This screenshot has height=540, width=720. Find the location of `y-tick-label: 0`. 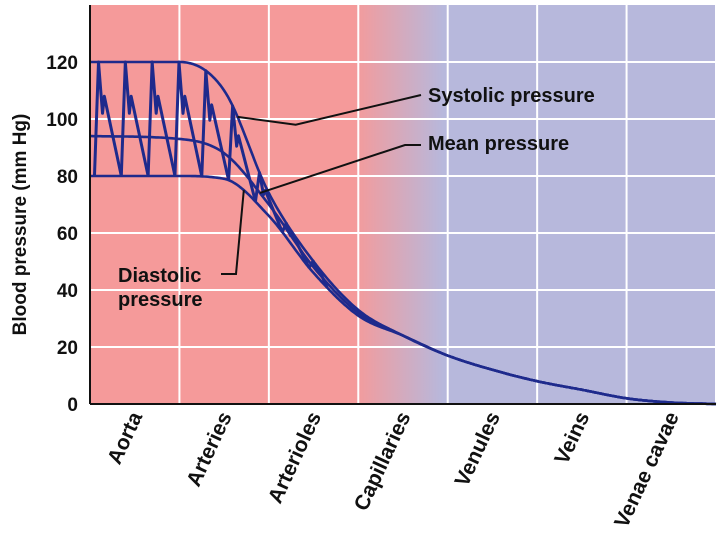

y-tick-label: 0 is located at coordinates (72, 405).